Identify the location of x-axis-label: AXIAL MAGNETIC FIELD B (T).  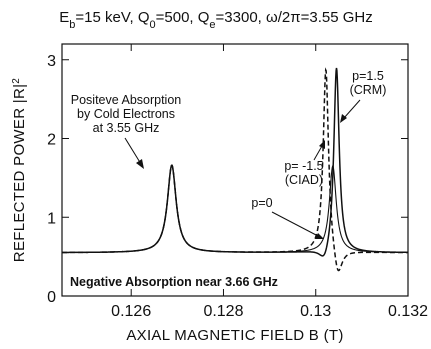
(234, 335).